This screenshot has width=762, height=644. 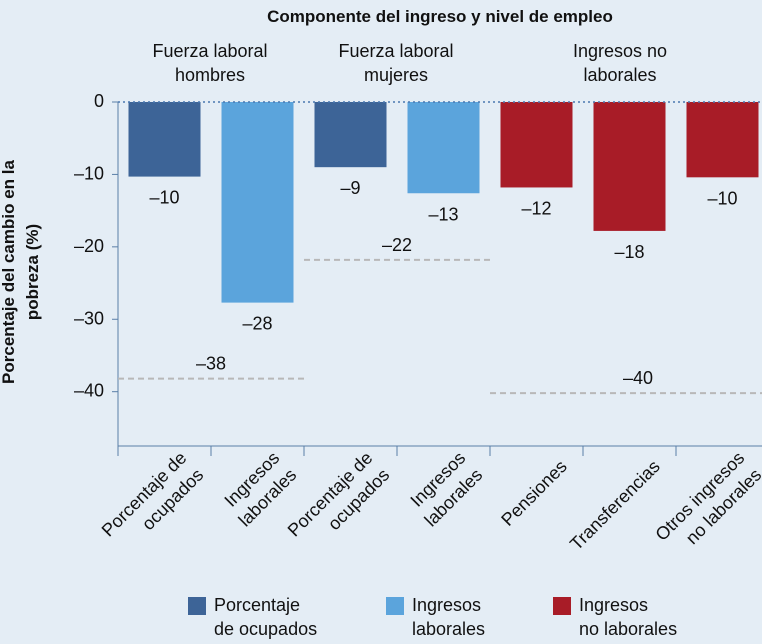 What do you see at coordinates (534, 493) in the screenshot?
I see `x-tick-label: Pensiones` at bounding box center [534, 493].